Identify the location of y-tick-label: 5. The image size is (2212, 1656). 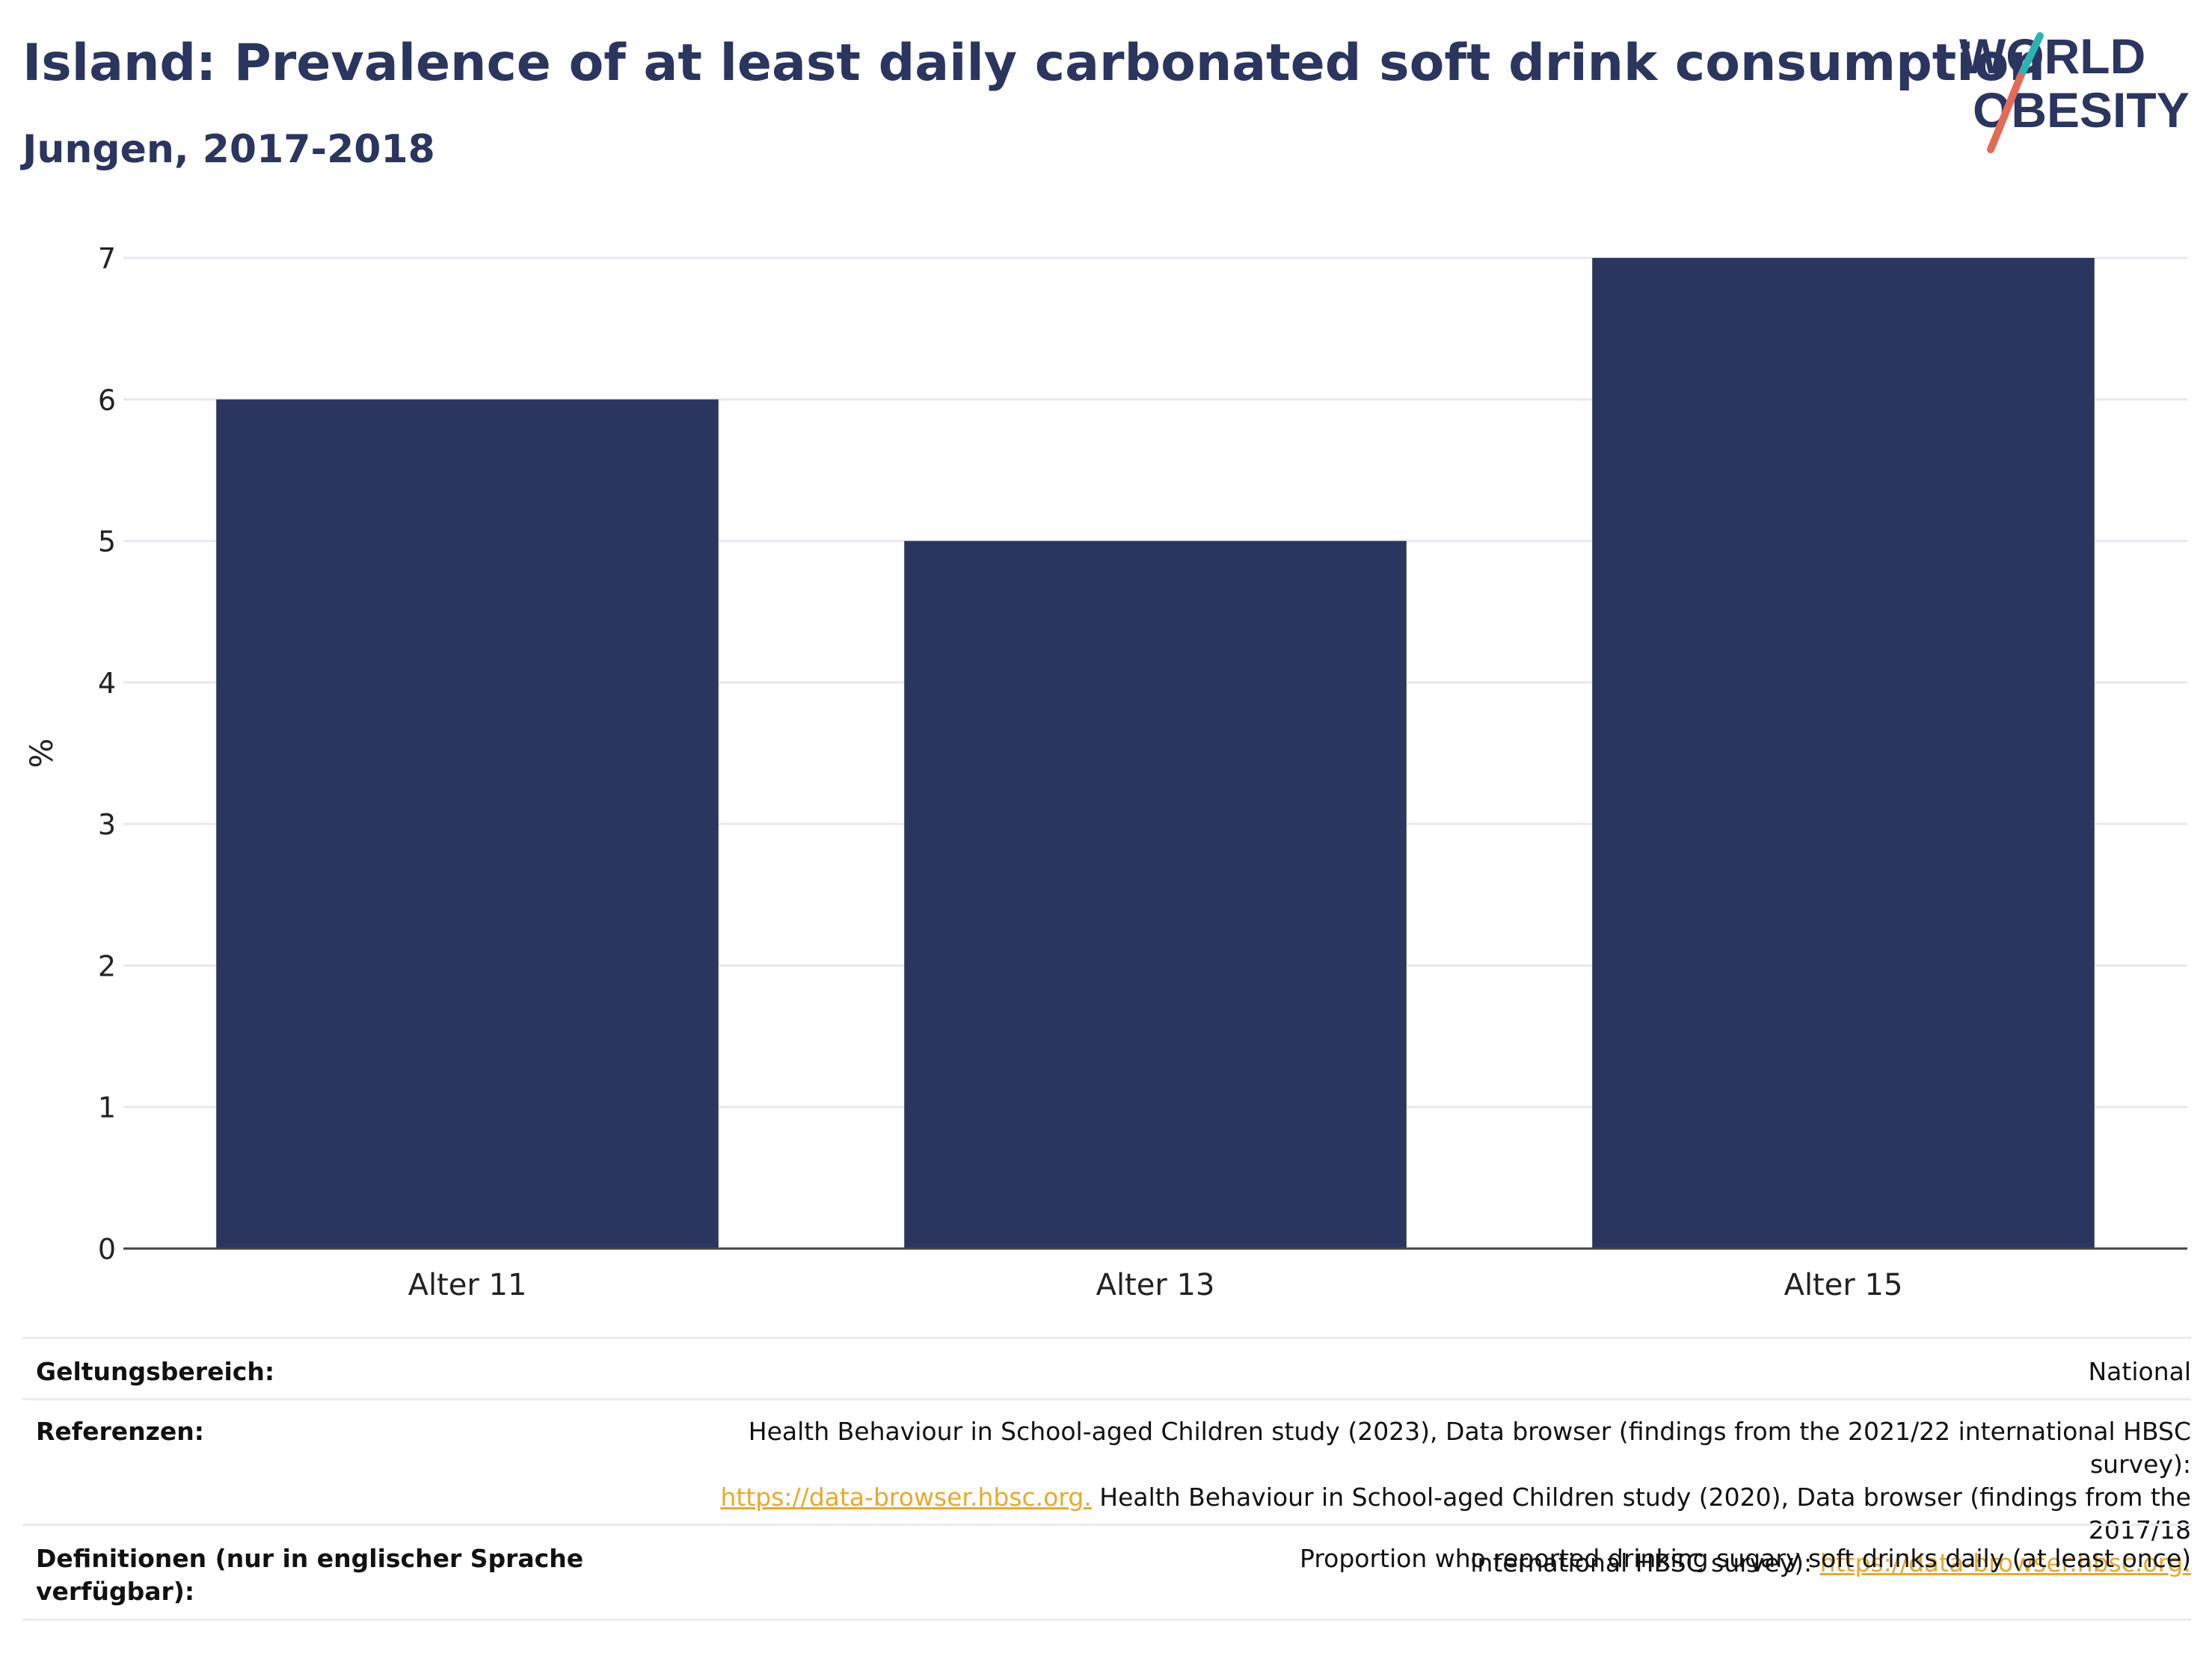
(107, 542).